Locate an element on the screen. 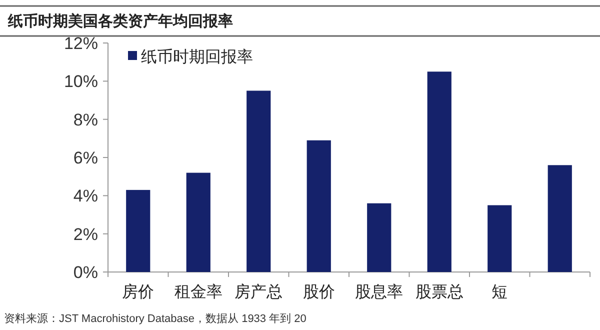 This screenshot has width=600, height=330. x-tick-label: 股价 is located at coordinates (318, 292).